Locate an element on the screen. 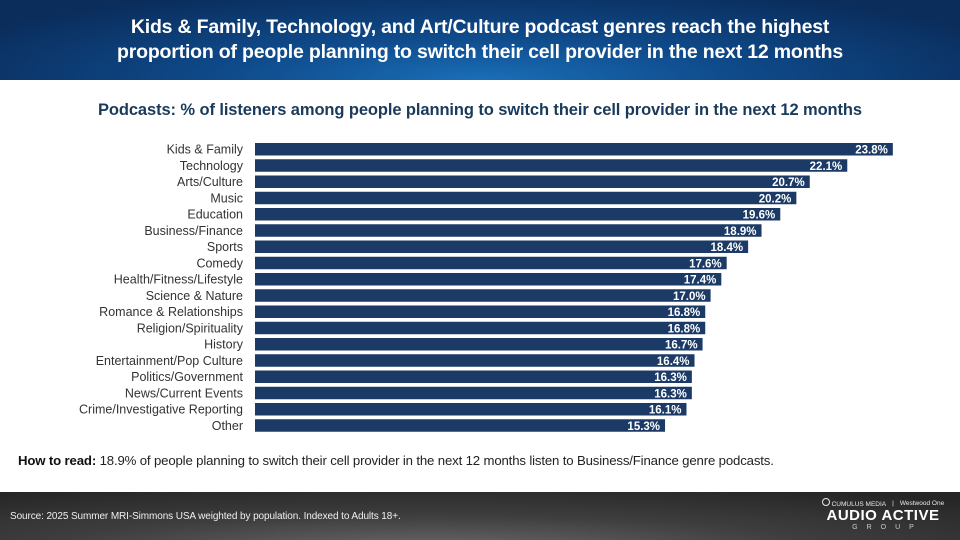 The image size is (960, 540). category-label: Comedy is located at coordinates (219, 263).